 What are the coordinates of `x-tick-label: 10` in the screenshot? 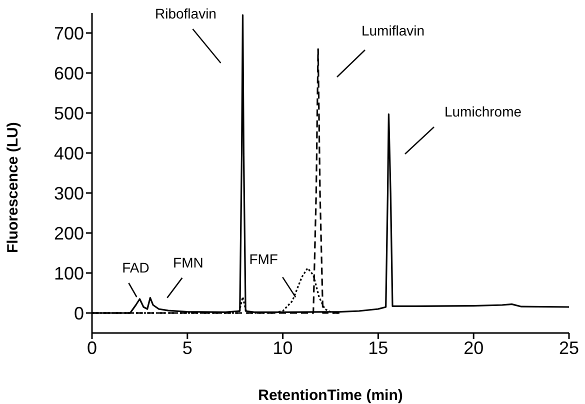 It's located at (282, 348).